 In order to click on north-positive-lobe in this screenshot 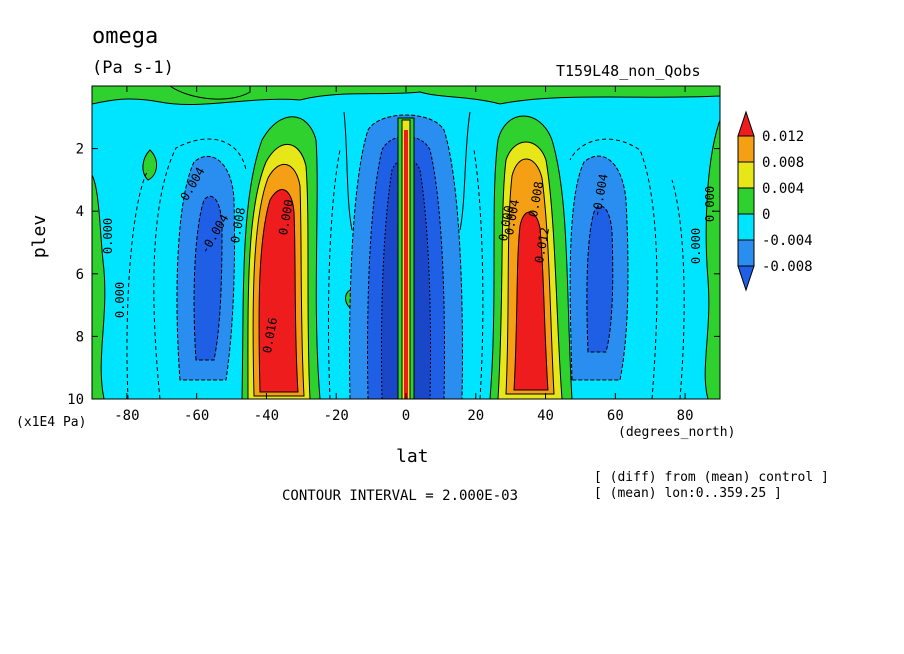, I will do `click(531, 257)`.